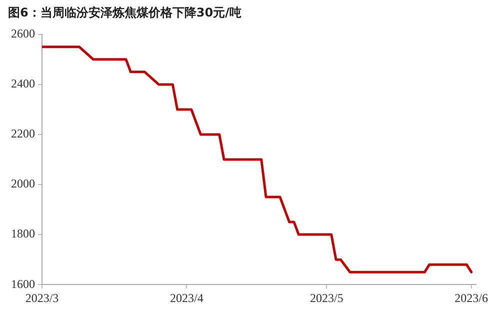  What do you see at coordinates (187, 297) in the screenshot?
I see `x-tick-label: 2023/4` at bounding box center [187, 297].